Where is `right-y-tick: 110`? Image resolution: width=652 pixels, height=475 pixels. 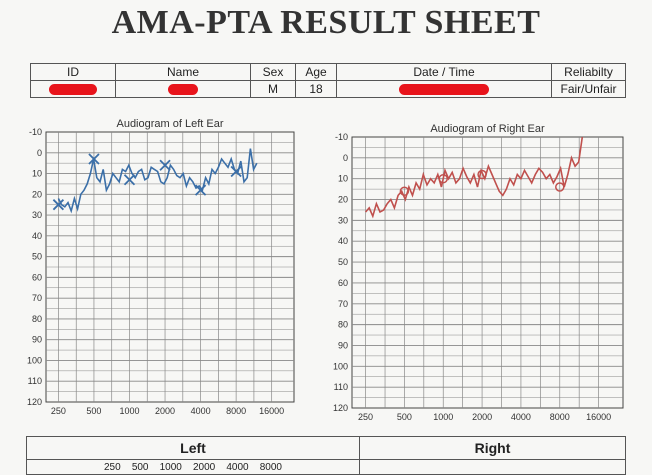
right-y-tick: 110 is located at coordinates (341, 387).